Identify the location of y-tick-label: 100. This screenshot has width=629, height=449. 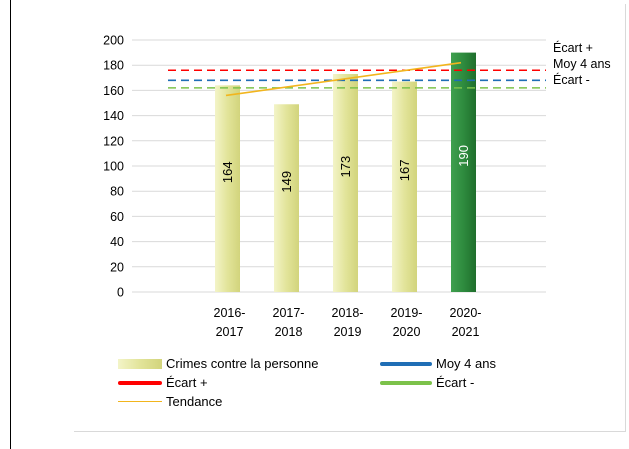
(113, 167).